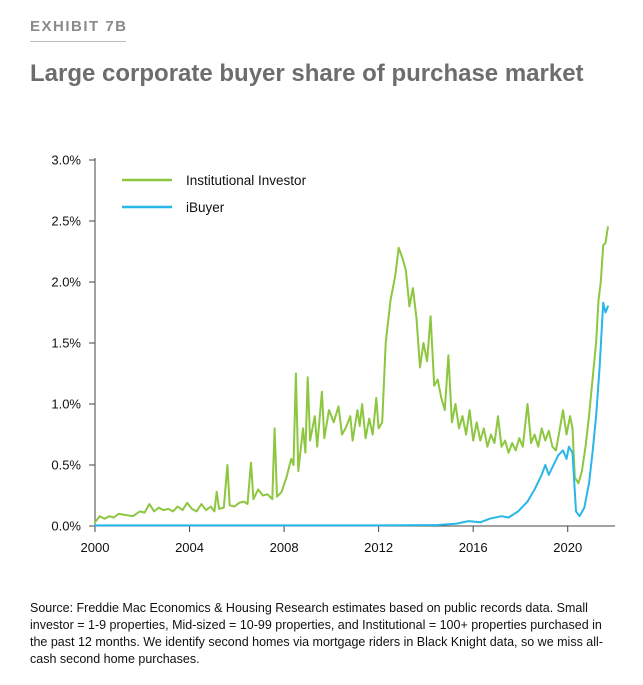 This screenshot has height=685, width=643. Describe the element at coordinates (189, 547) in the screenshot. I see `x-tick-label: 2004` at that location.